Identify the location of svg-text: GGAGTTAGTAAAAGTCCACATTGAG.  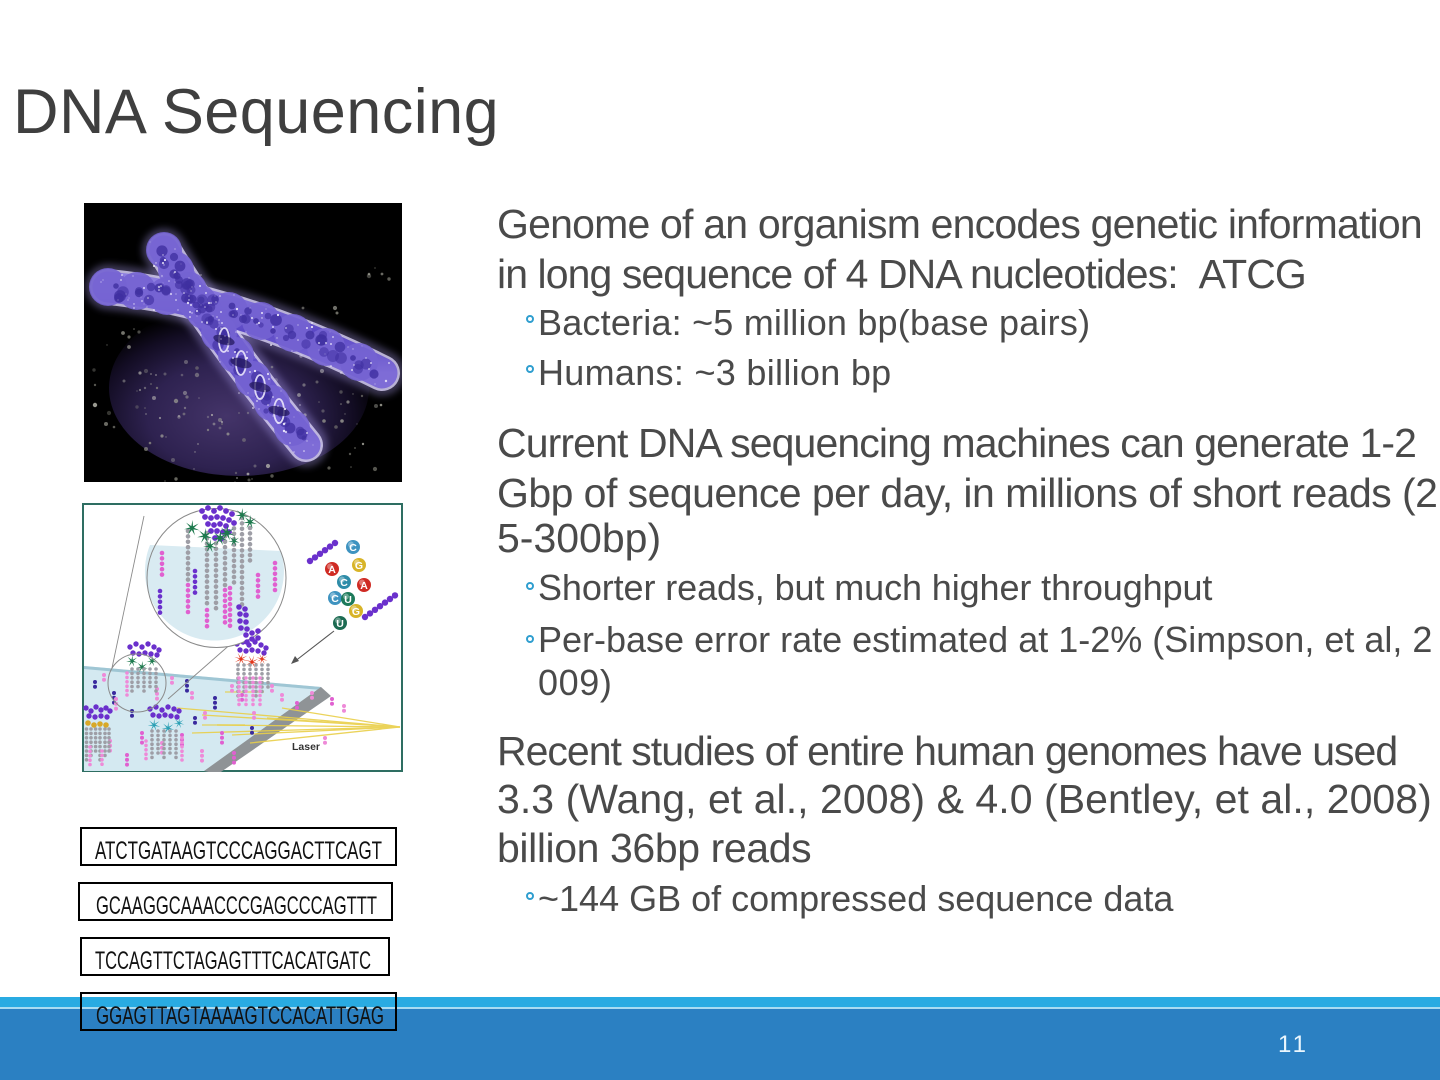
(240, 1016).